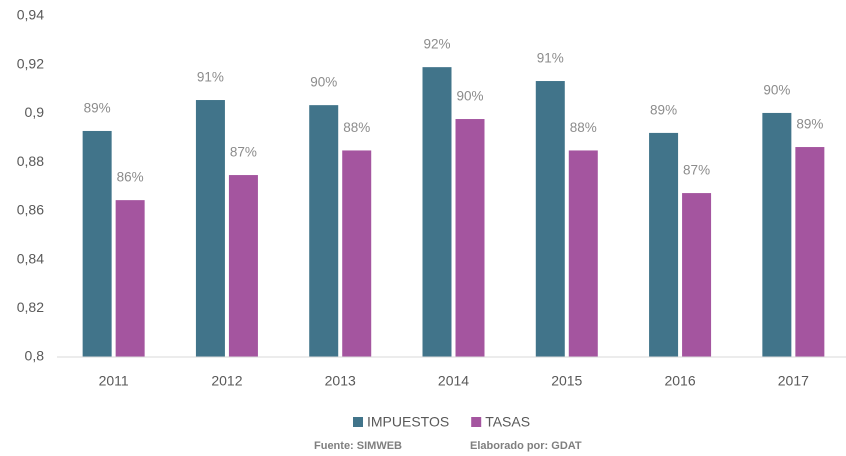 This screenshot has height=456, width=846. I want to click on legend-label: IMPUESTOS, so click(408, 422).